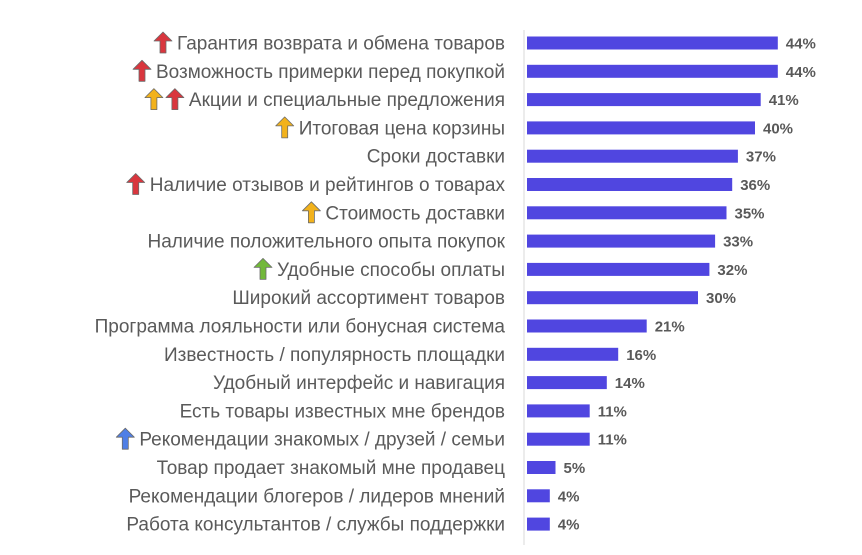 This screenshot has width=862, height=555. Describe the element at coordinates (331, 468) in the screenshot. I see `category-label: Товар продает знакомый мне продавец` at that location.